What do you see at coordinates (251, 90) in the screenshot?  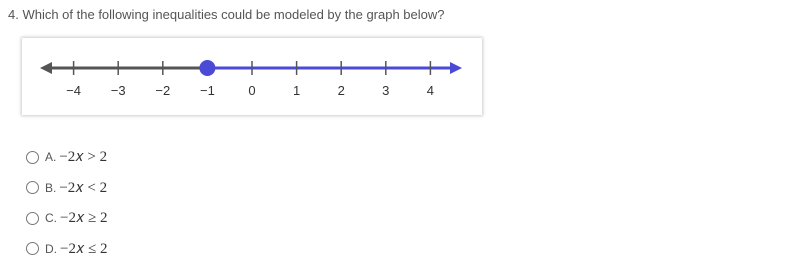 I see `tick-label: 0` at bounding box center [251, 90].